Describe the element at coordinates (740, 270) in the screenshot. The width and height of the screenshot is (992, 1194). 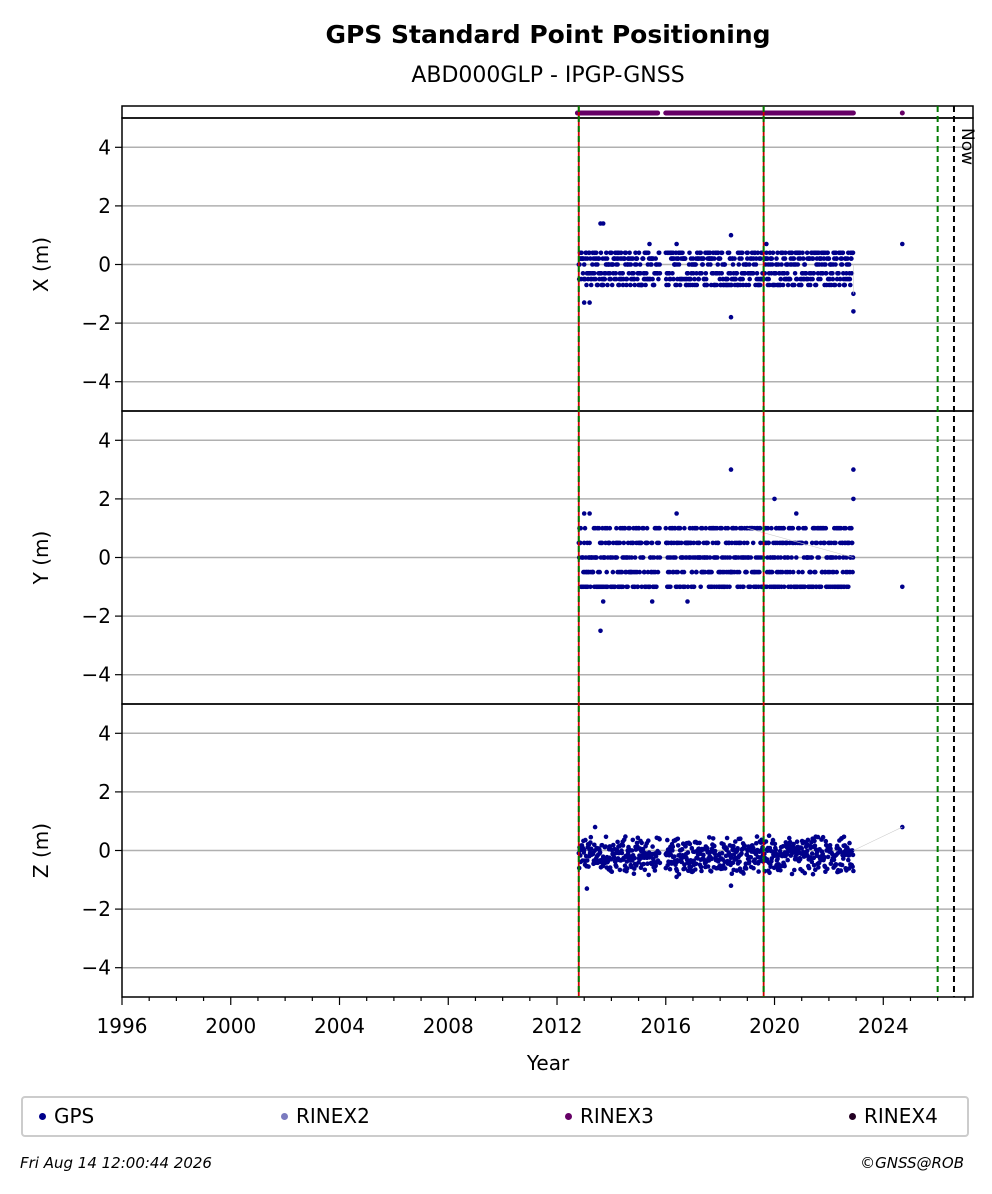
I see `gps-series` at that location.